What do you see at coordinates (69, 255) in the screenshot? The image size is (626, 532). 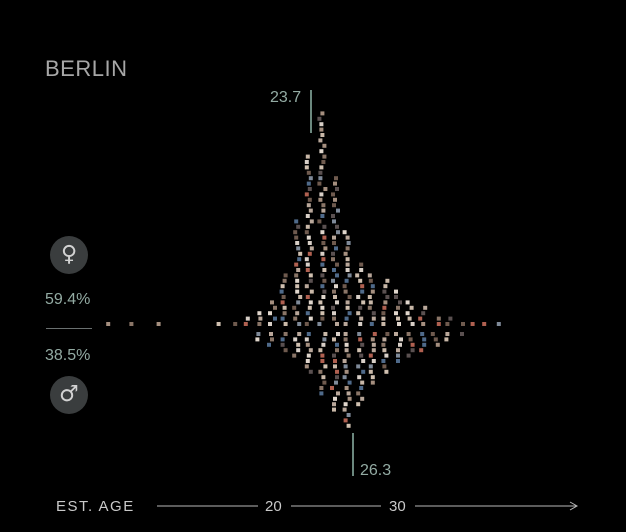 I see `female-symbol-icon: ♀` at bounding box center [69, 255].